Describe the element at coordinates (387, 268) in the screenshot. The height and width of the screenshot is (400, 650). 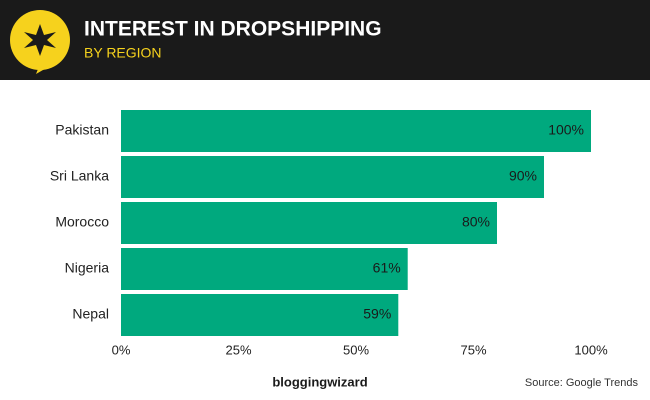
I see `value-label: 61%` at that location.